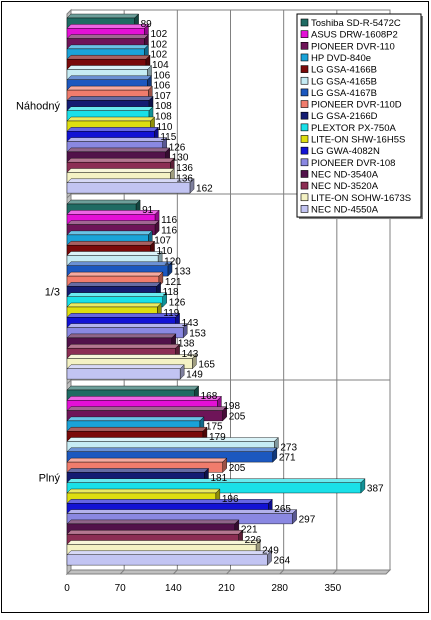 The width and height of the screenshot is (431, 620). Describe the element at coordinates (231, 406) in the screenshot. I see `bar-value-label: 198` at that location.